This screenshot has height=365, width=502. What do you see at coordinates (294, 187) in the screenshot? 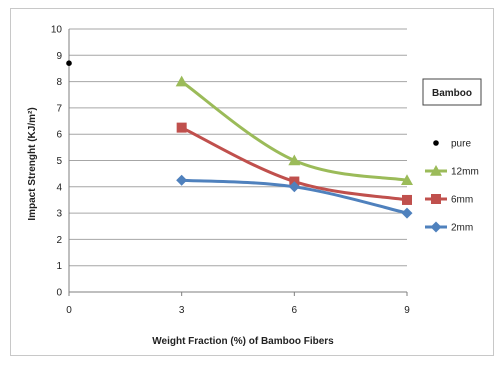
I see `point-2mm-x6` at bounding box center [294, 187].